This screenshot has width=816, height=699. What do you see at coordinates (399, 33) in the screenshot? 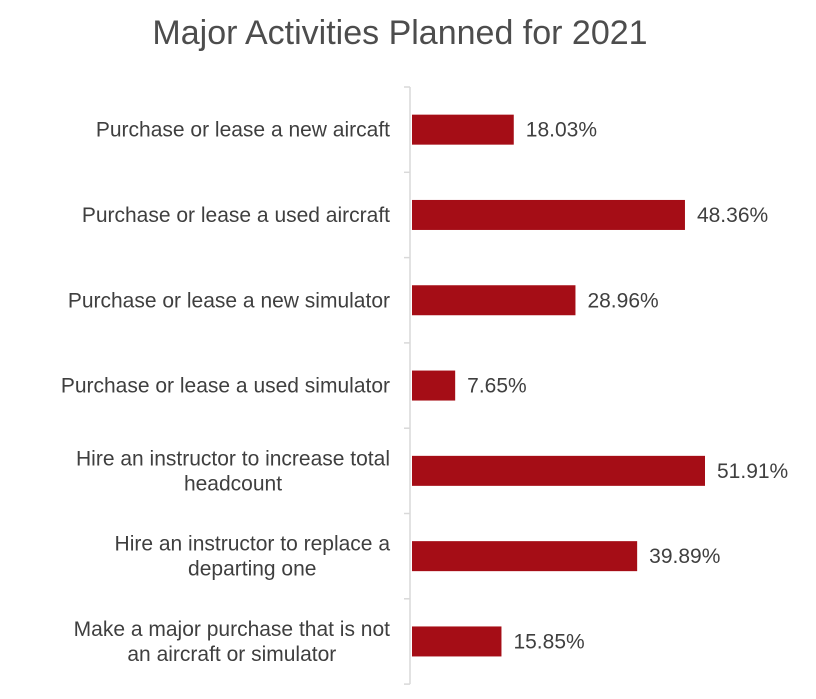
I see `chart-title: Major Activities Planned for 2021` at bounding box center [399, 33].